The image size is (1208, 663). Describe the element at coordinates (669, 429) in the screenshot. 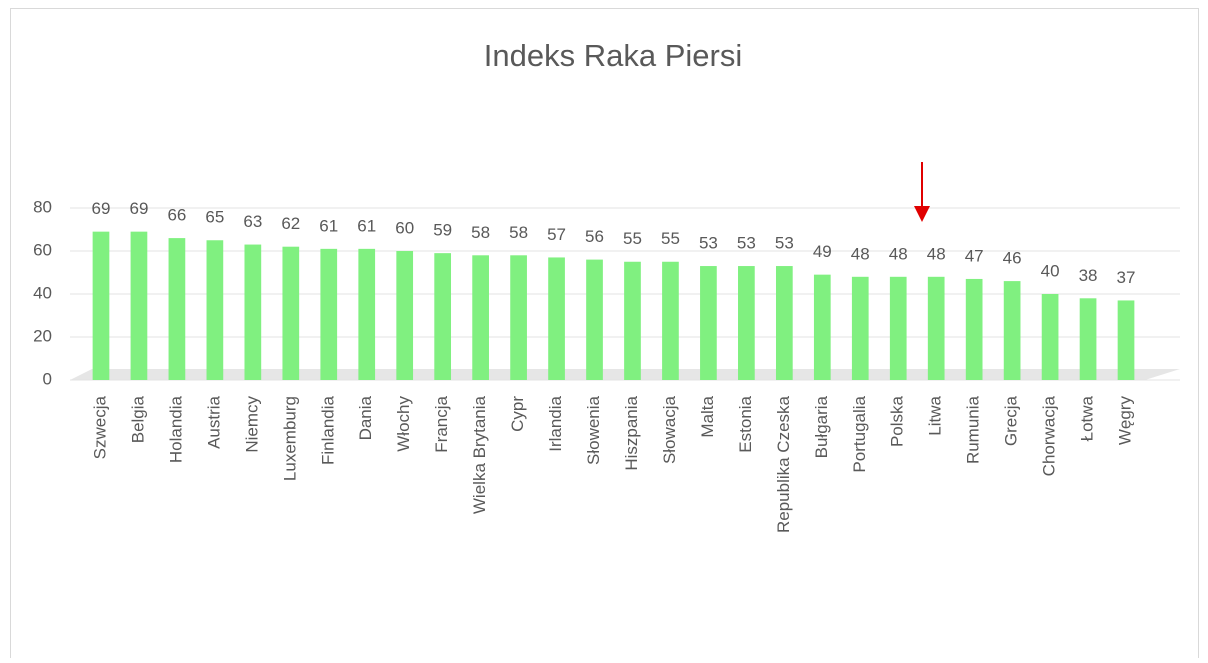

I see `x-tick-label: Słowacja` at that location.